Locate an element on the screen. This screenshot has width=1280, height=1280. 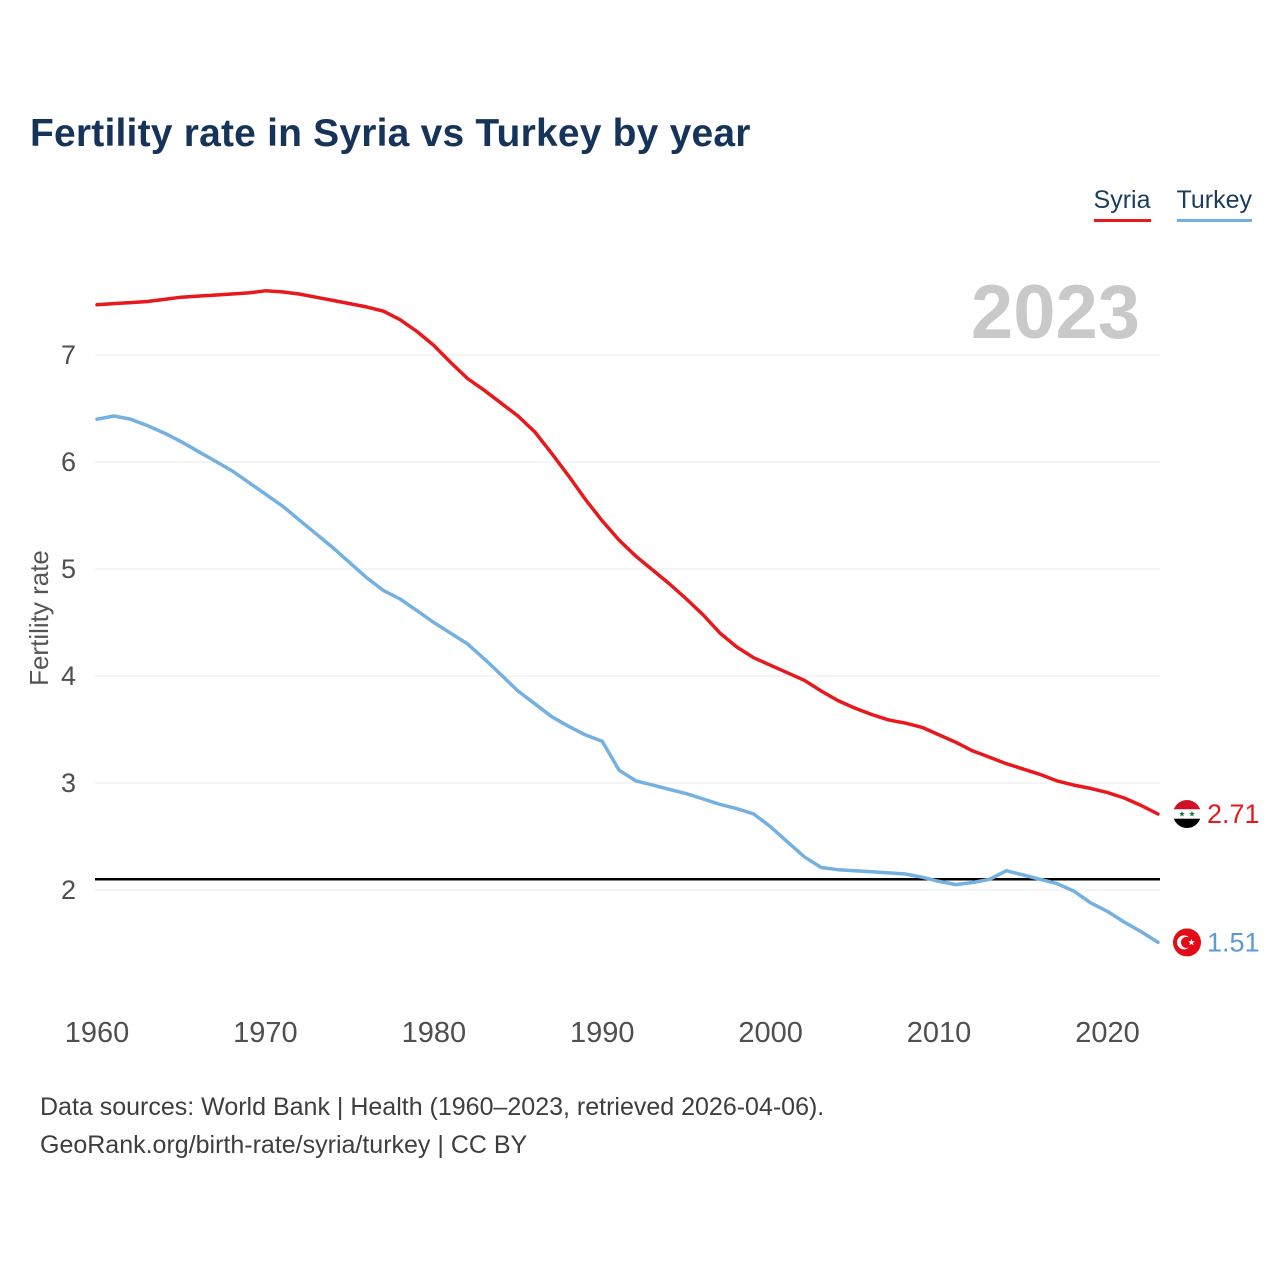
y-tick-label: 4 is located at coordinates (68, 676).